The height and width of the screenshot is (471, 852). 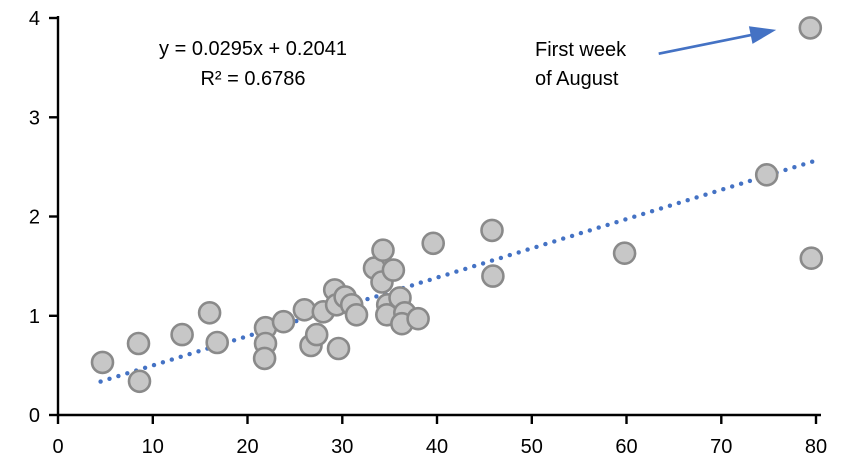 I want to click on annotation-line-2: of August, so click(x=577, y=79).